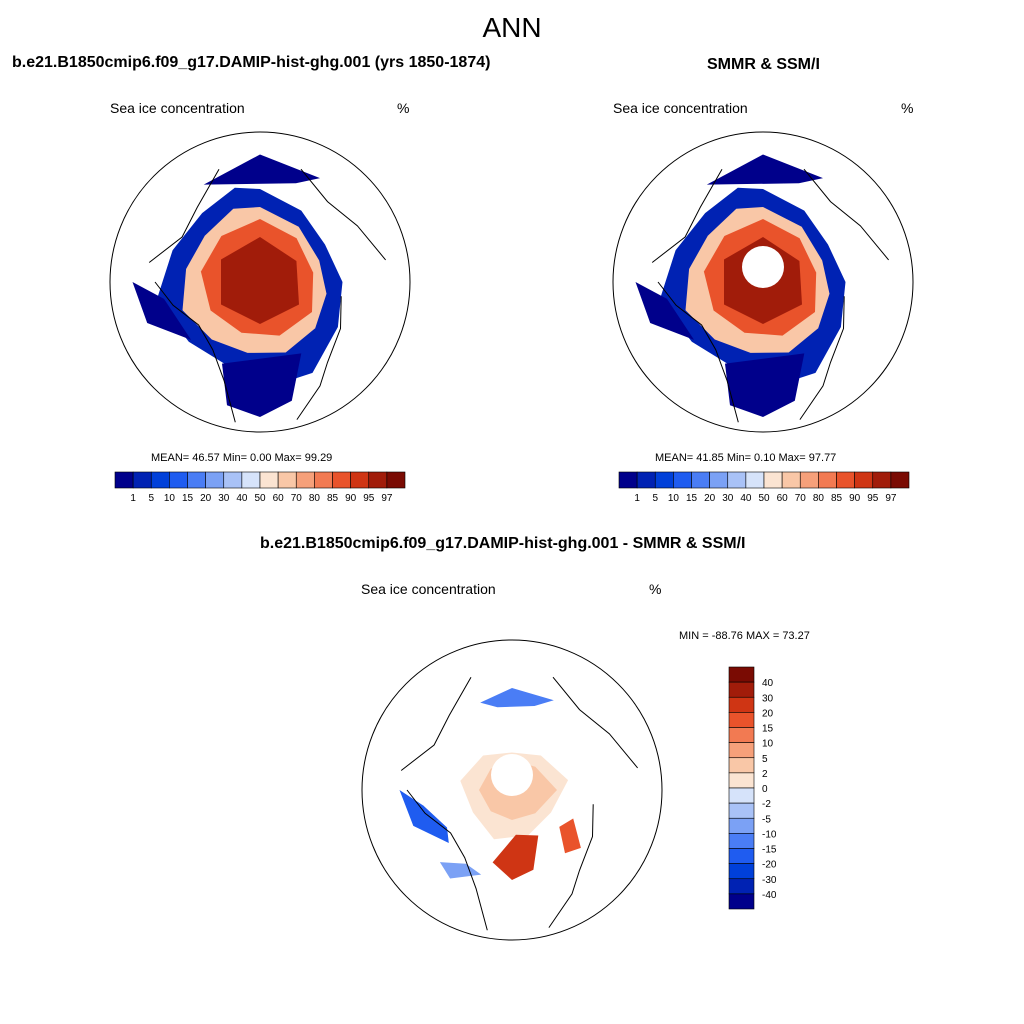 The image size is (1024, 1024). I want to click on diff-colorbar-tick-label: -20, so click(769, 865).